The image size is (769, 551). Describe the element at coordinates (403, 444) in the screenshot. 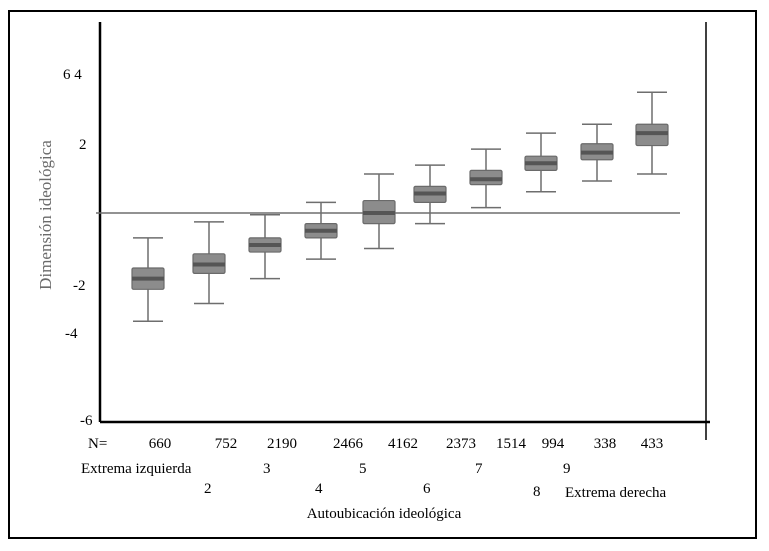

I see `n-value: 4162` at that location.